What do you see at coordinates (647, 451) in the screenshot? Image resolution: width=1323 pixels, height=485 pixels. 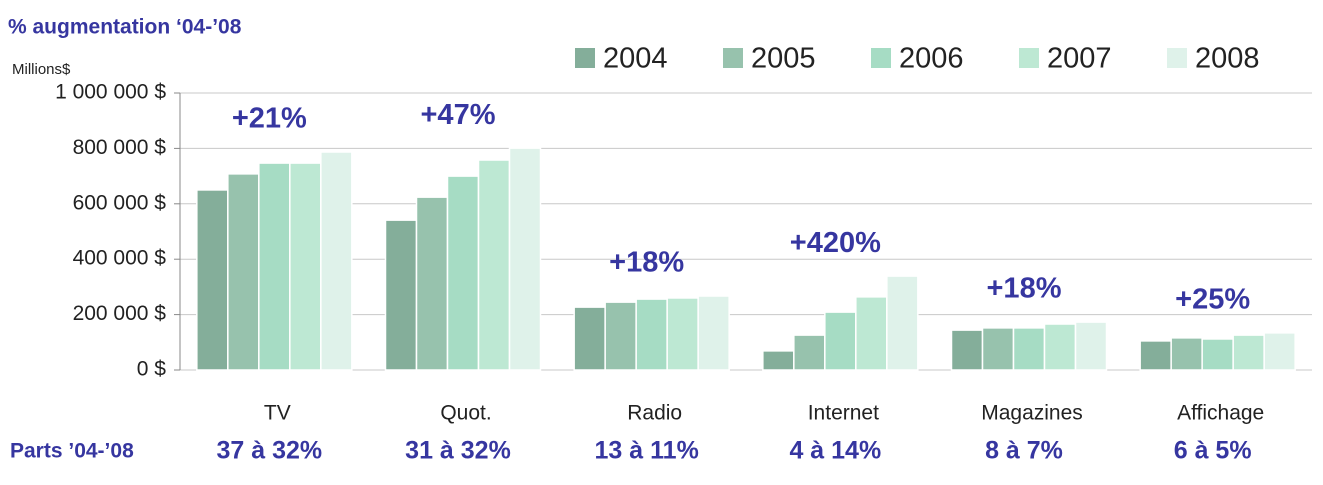 I see `share-label: 13 à 11%` at bounding box center [647, 451].